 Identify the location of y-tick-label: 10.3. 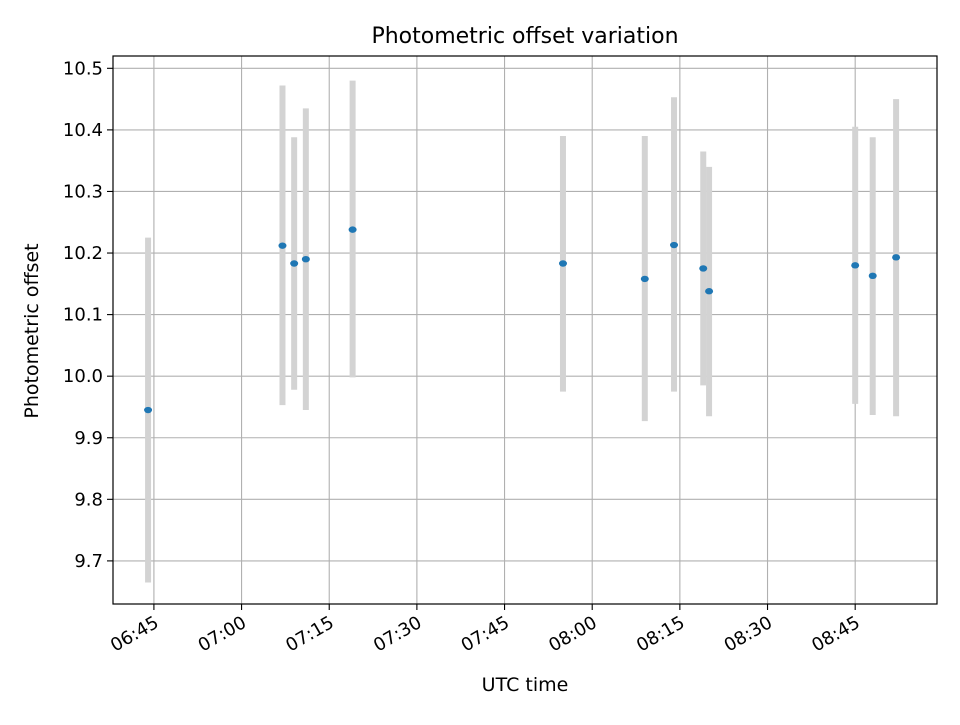
(83, 191).